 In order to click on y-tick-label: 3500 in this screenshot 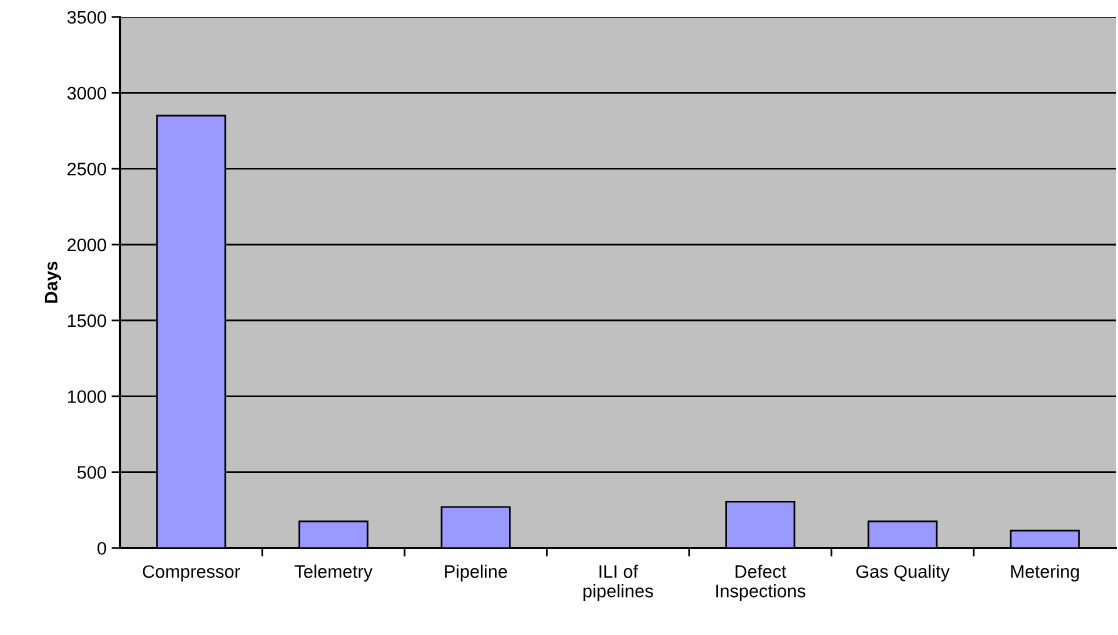, I will do `click(87, 17)`.